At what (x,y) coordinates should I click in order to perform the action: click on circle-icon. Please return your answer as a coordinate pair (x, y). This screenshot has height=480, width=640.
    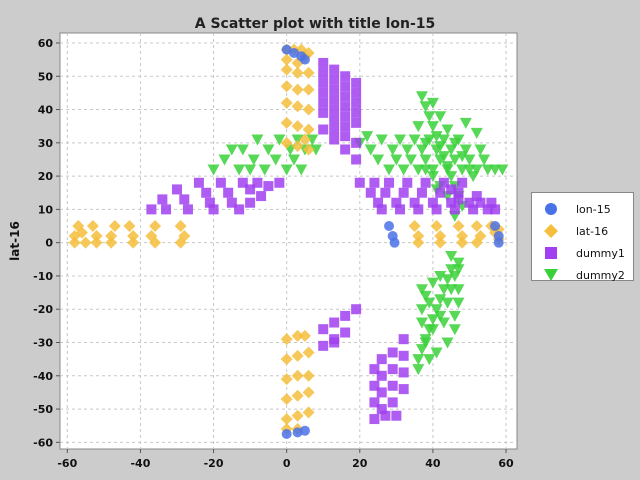
    Looking at the image, I should click on (551, 209).